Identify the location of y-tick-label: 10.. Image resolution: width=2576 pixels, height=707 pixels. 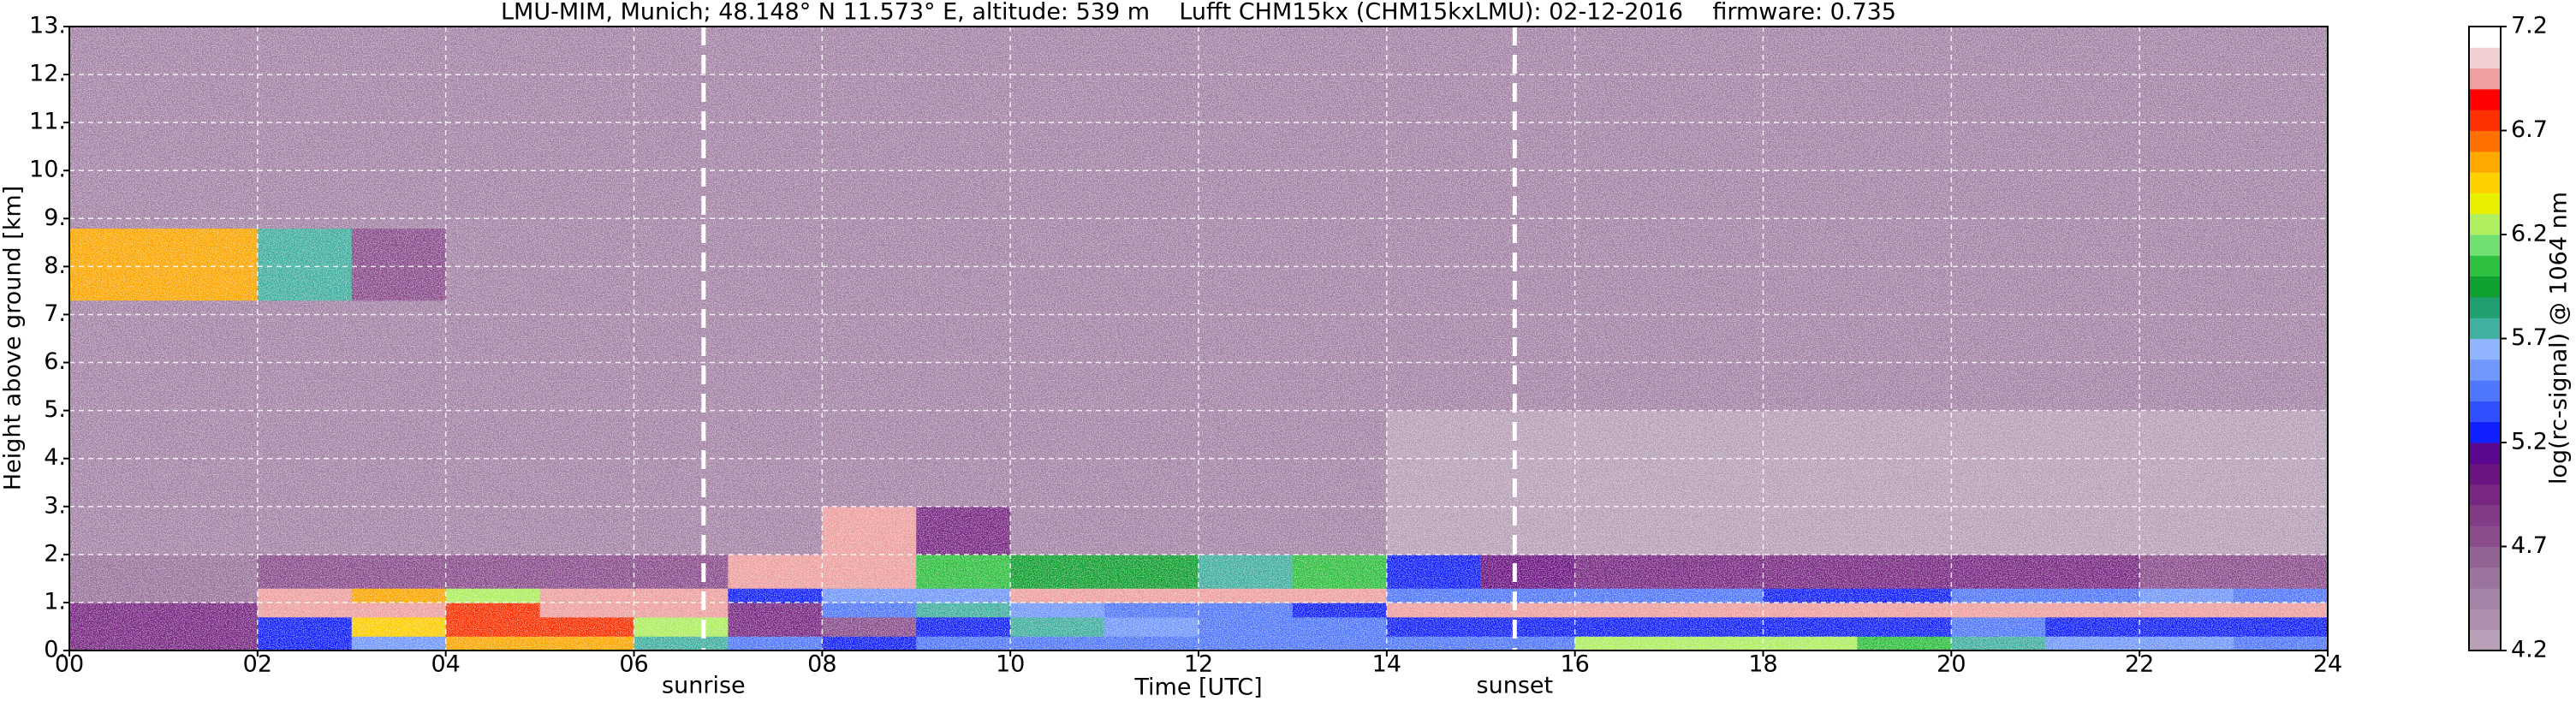
(47, 170).